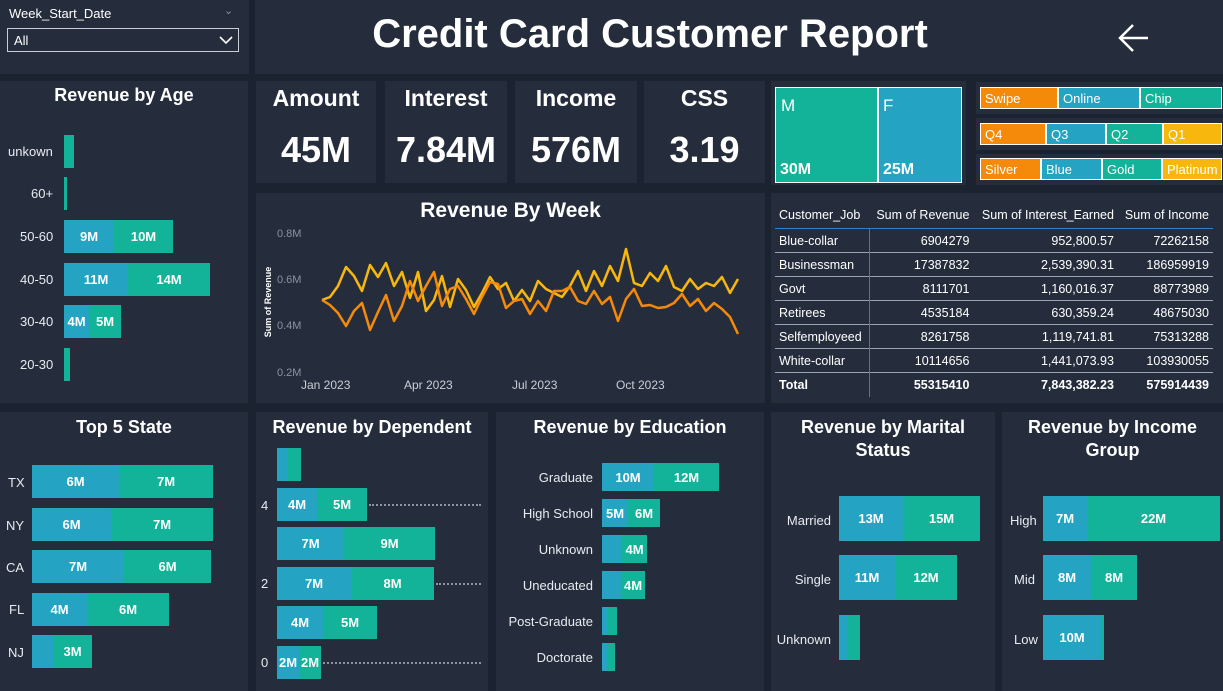  I want to click on marital-label: Unknown, so click(803, 639).